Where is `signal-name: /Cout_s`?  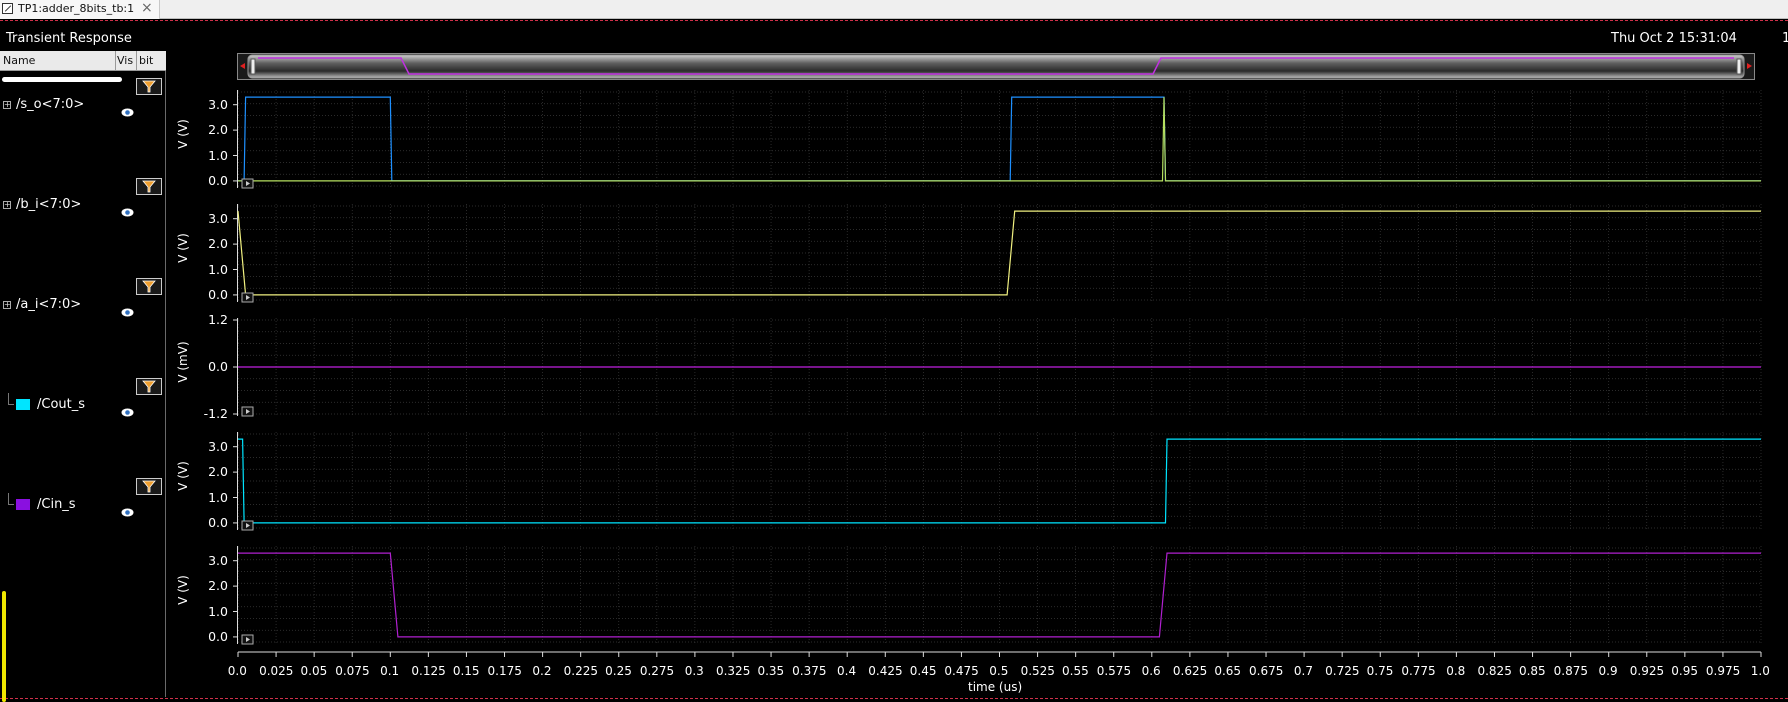
signal-name: /Cout_s is located at coordinates (61, 404).